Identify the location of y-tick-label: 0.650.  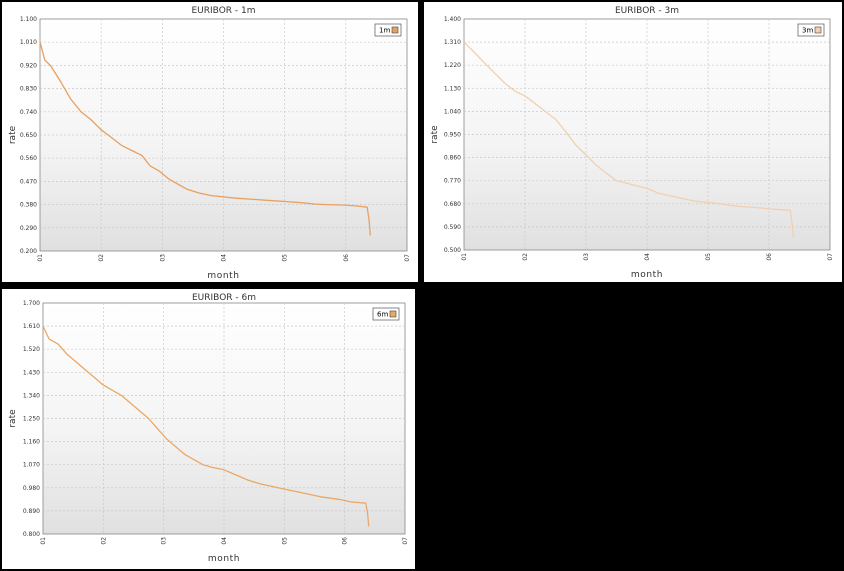
(28, 135).